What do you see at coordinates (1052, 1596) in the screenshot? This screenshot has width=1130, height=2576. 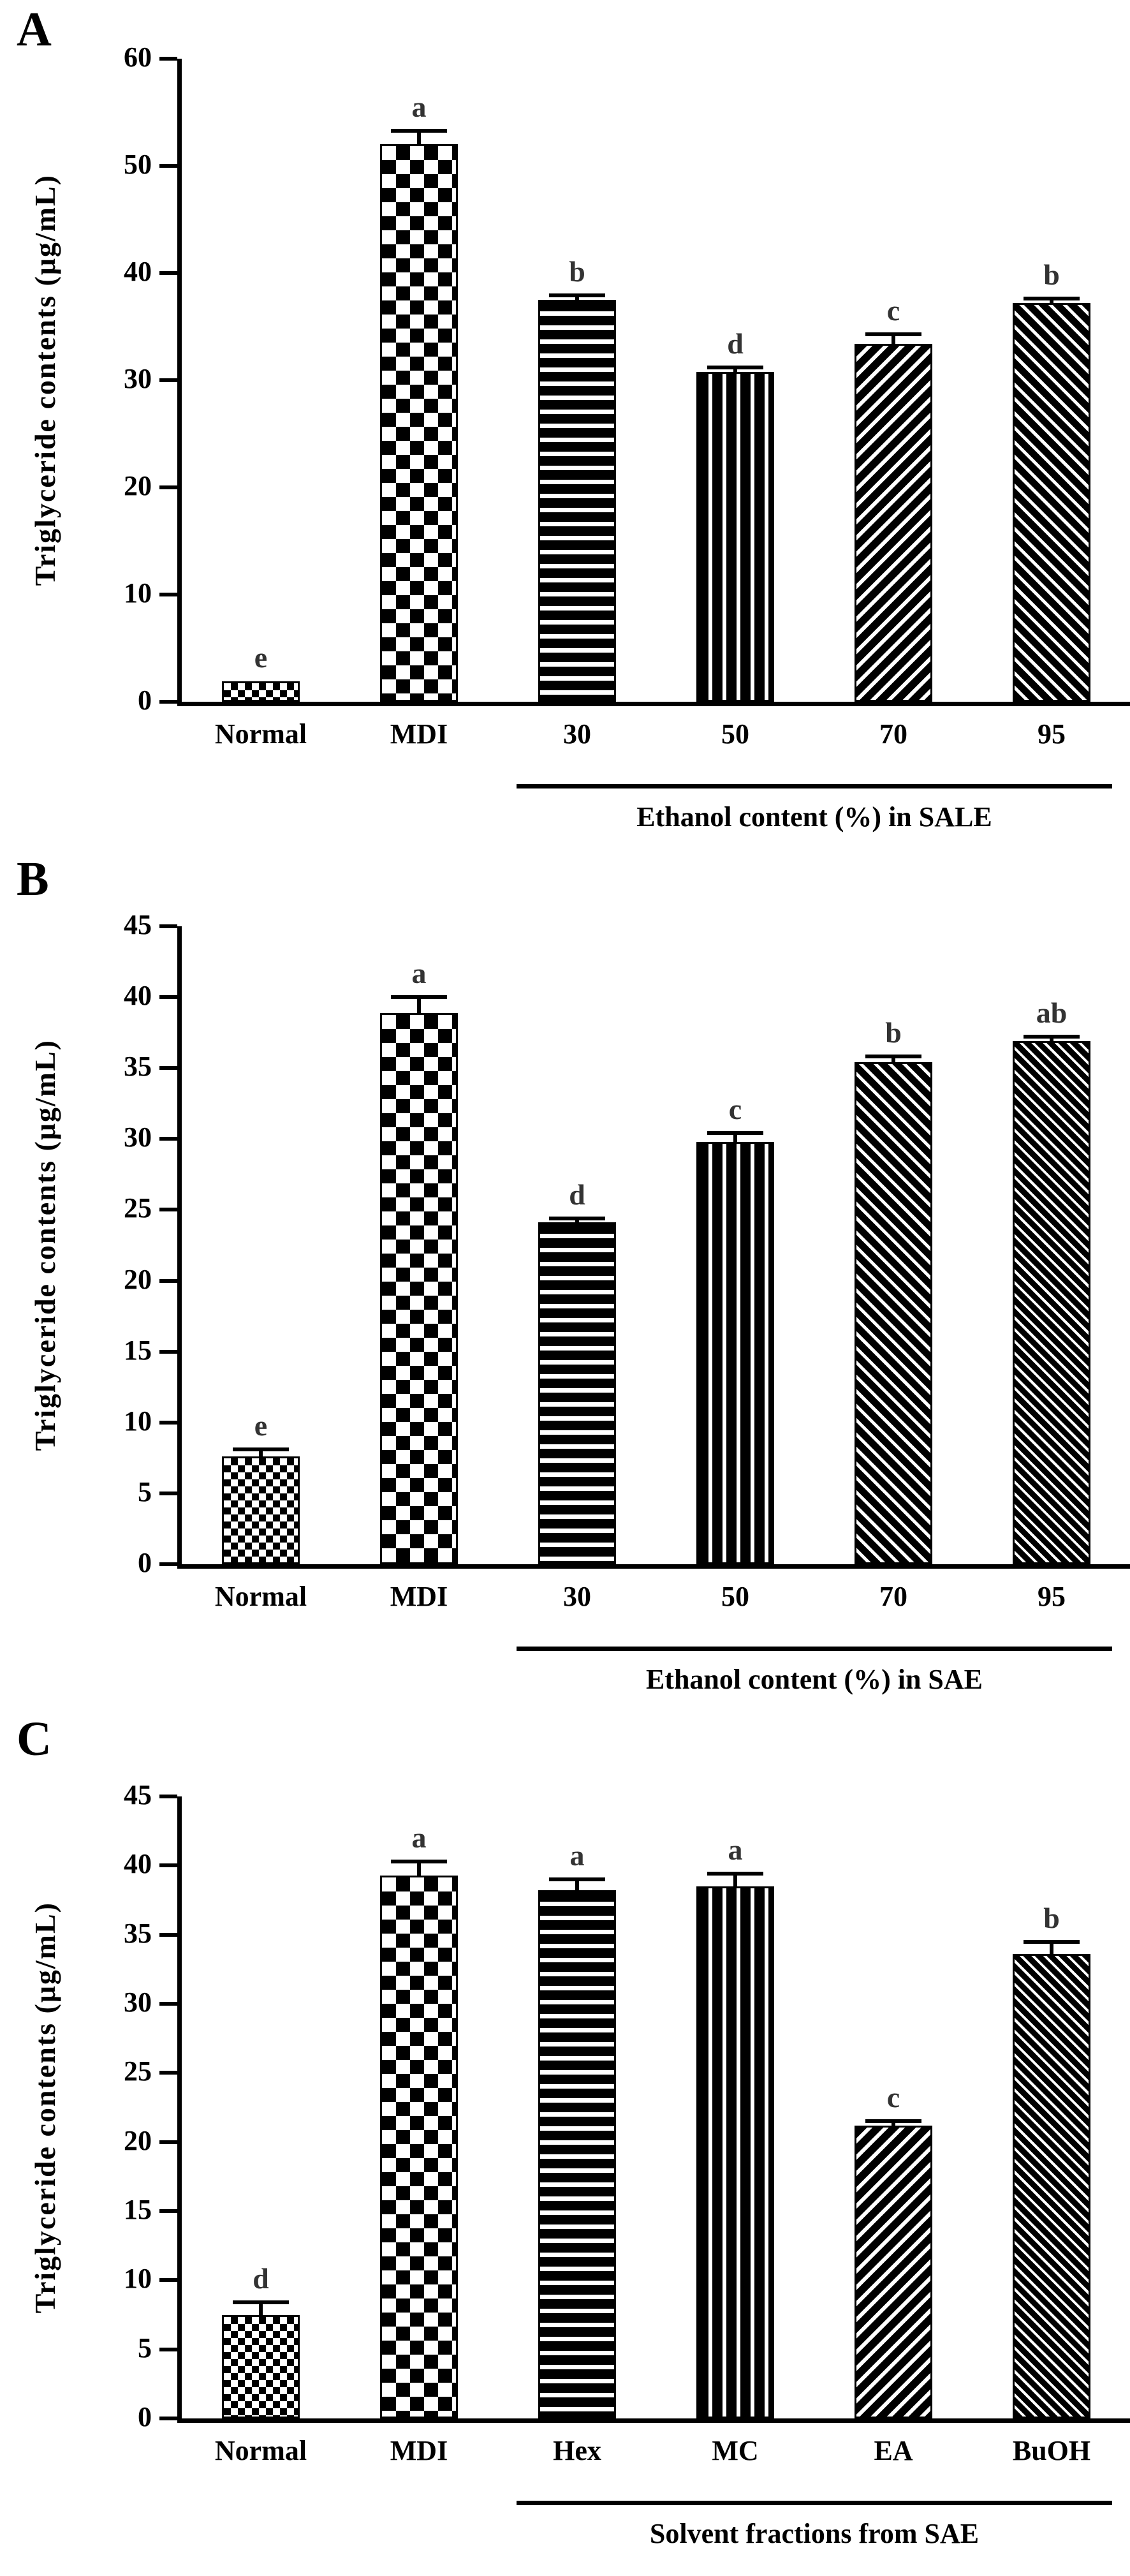 I see `x-tick-label: 95` at bounding box center [1052, 1596].